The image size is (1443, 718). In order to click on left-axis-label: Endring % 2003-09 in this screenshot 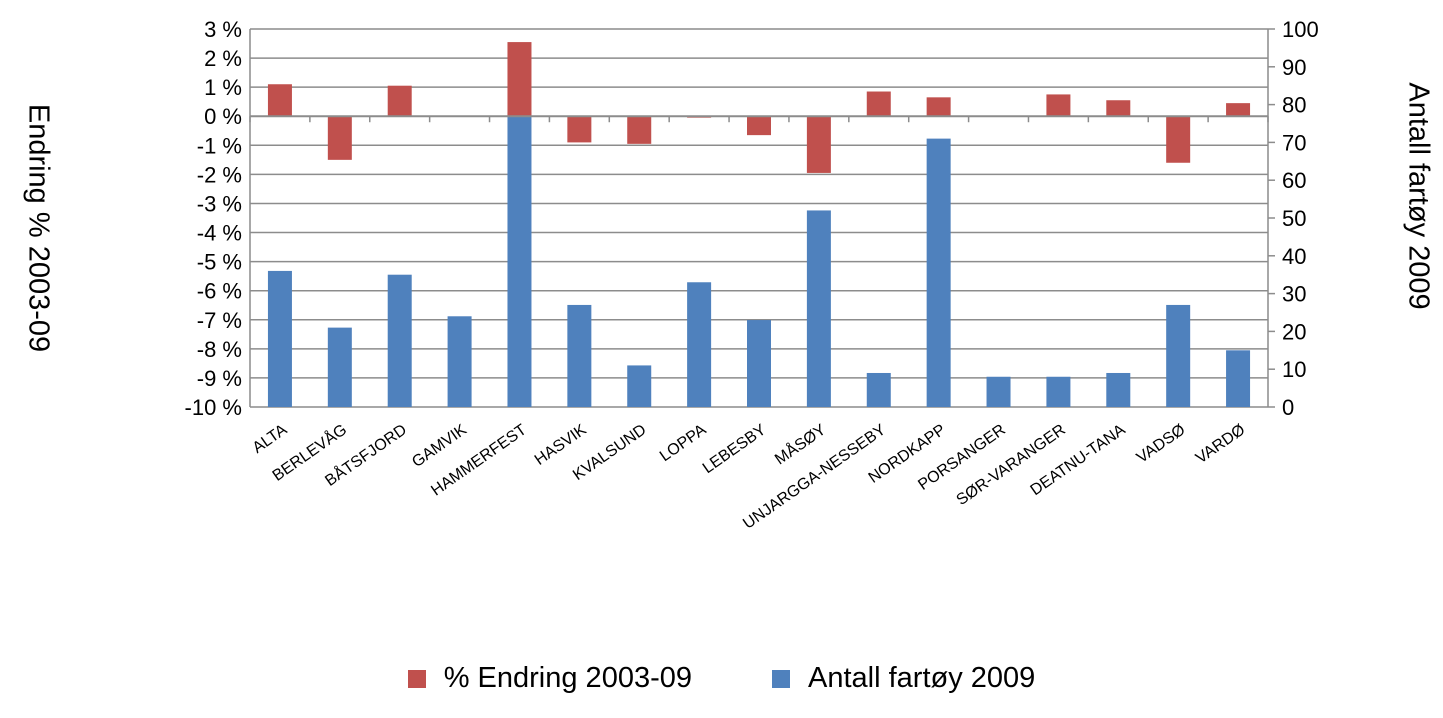, I will do `click(38, 228)`.